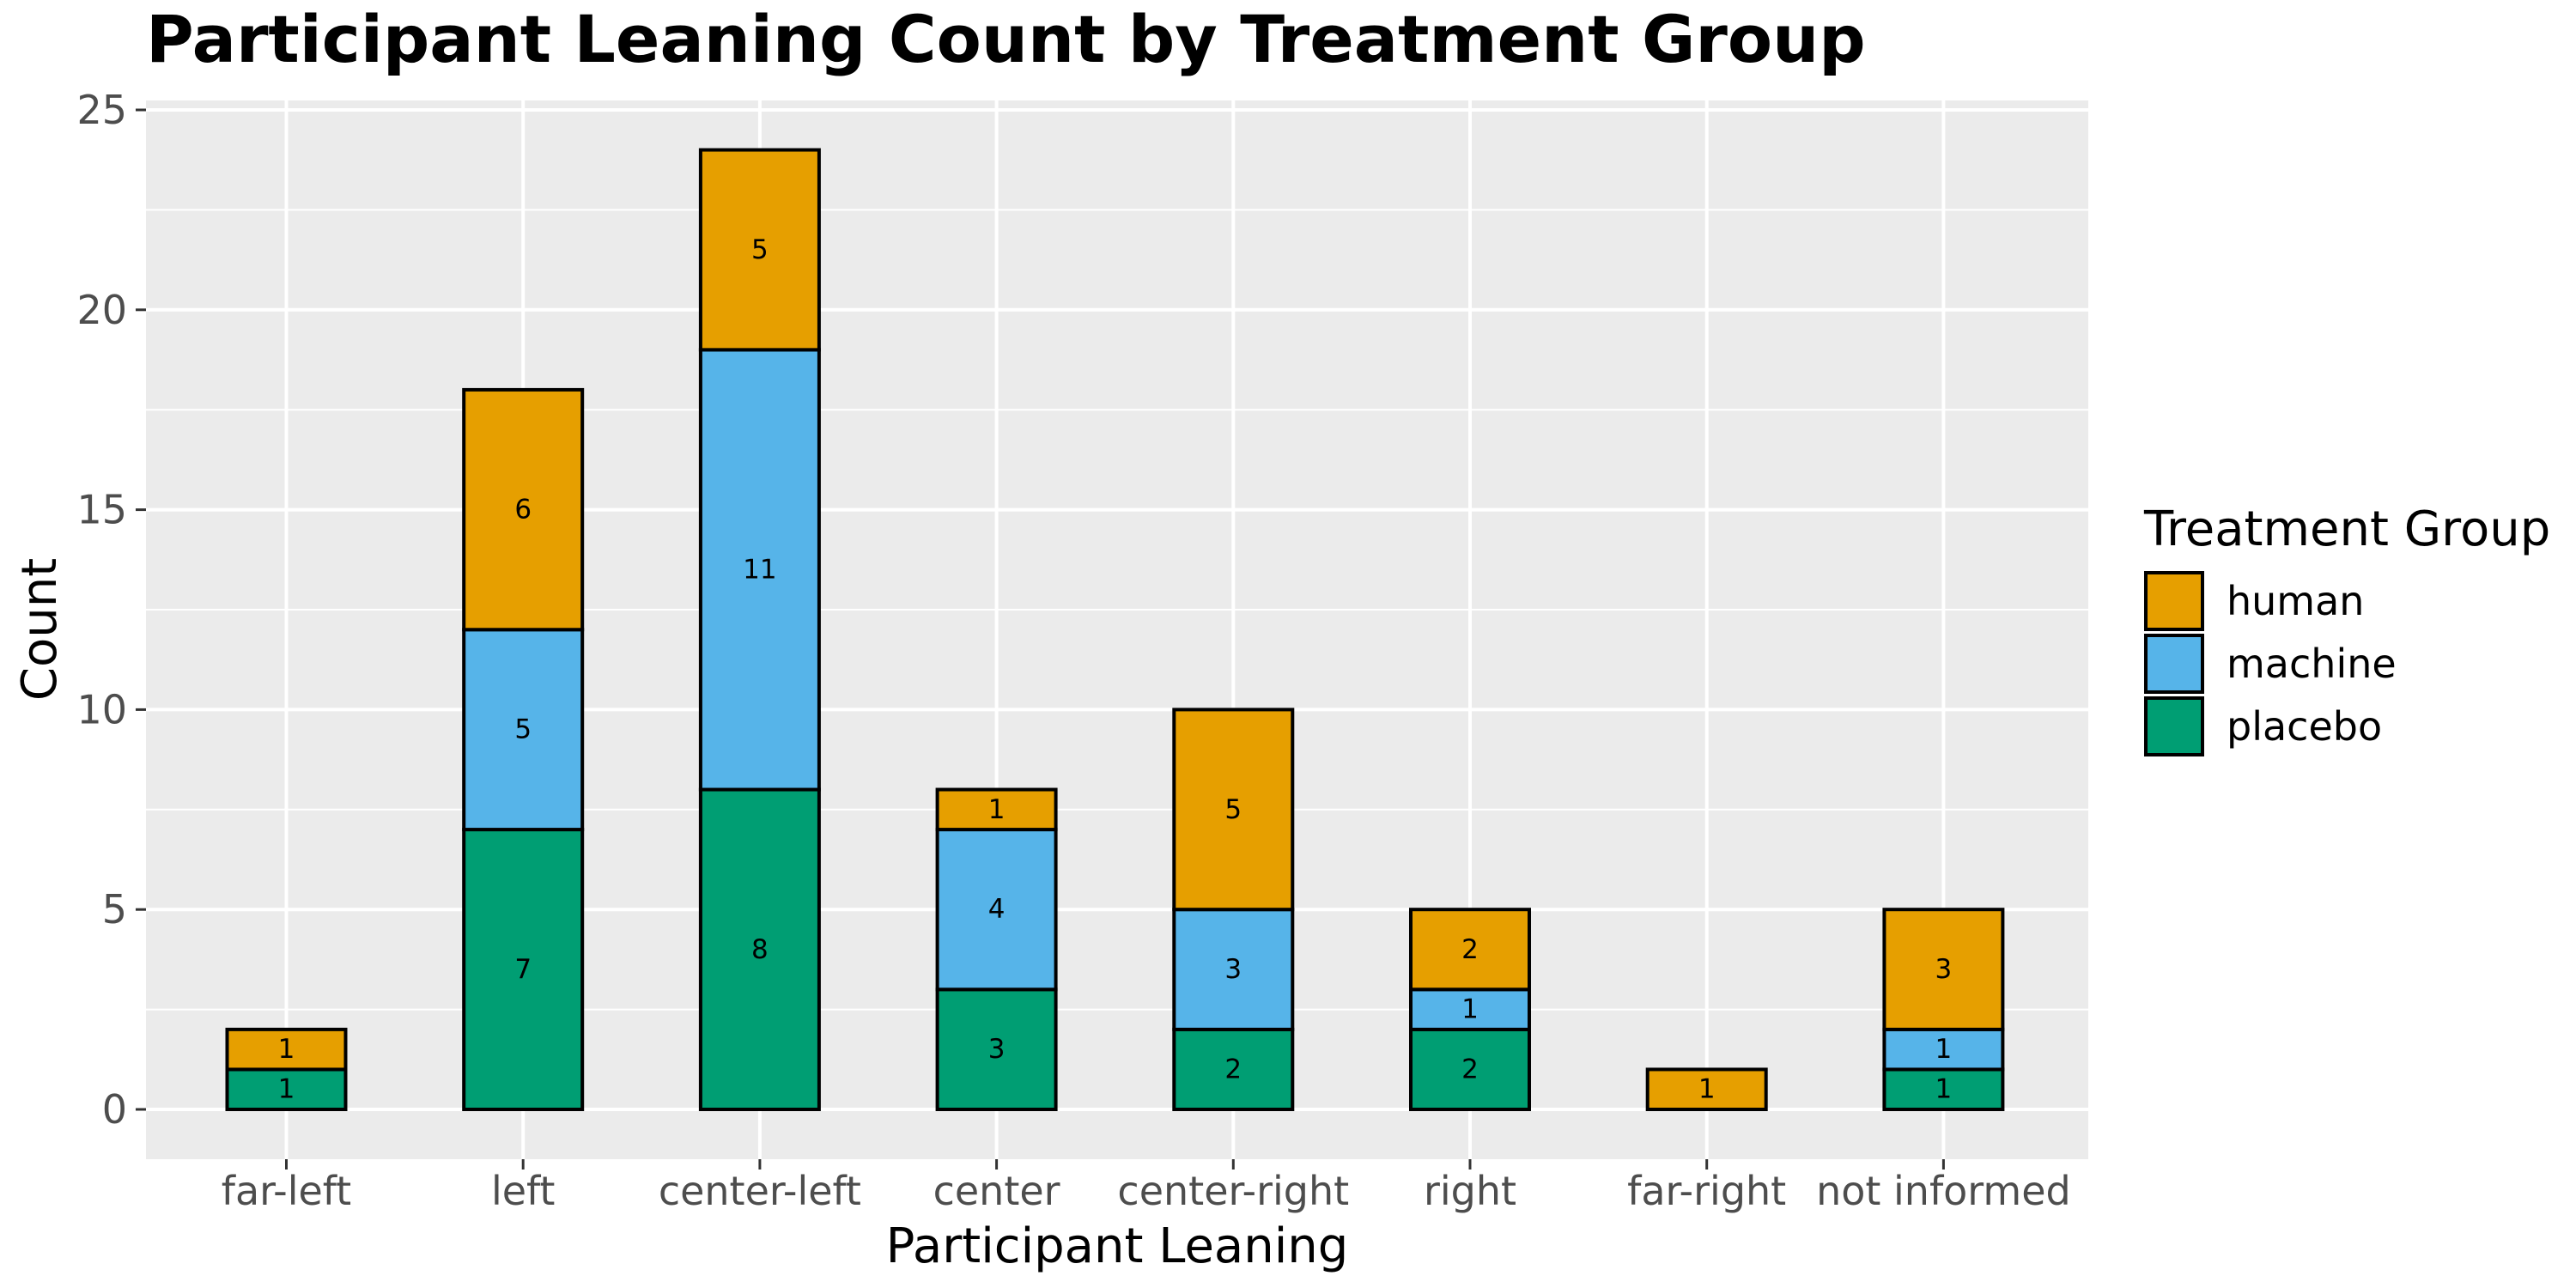 This screenshot has width=2576, height=1288. What do you see at coordinates (1944, 1191) in the screenshot?
I see `x-tick-label: not informed` at bounding box center [1944, 1191].